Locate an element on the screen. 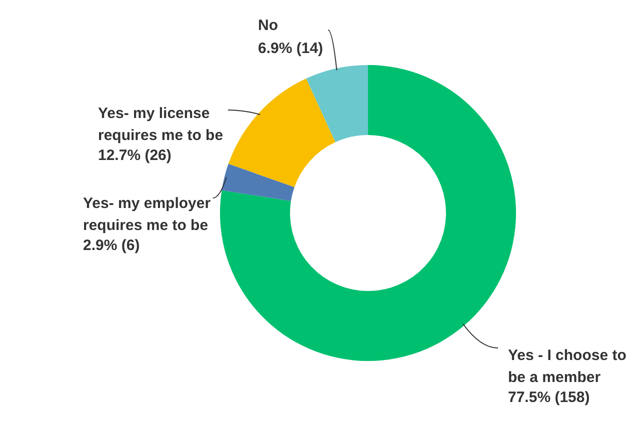 The height and width of the screenshot is (427, 637). data-label: 77.5% (158) is located at coordinates (549, 397).